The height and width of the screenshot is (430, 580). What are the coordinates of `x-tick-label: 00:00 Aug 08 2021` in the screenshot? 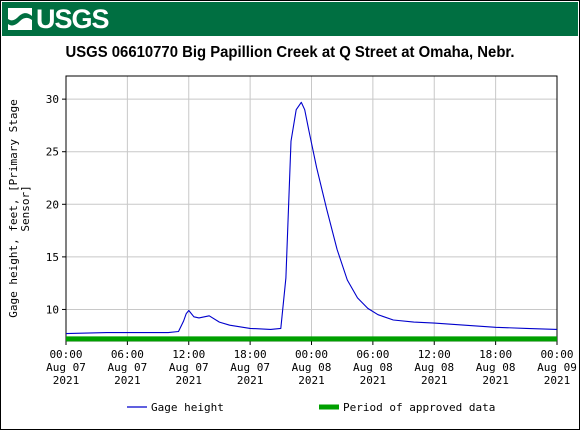 It's located at (312, 367).